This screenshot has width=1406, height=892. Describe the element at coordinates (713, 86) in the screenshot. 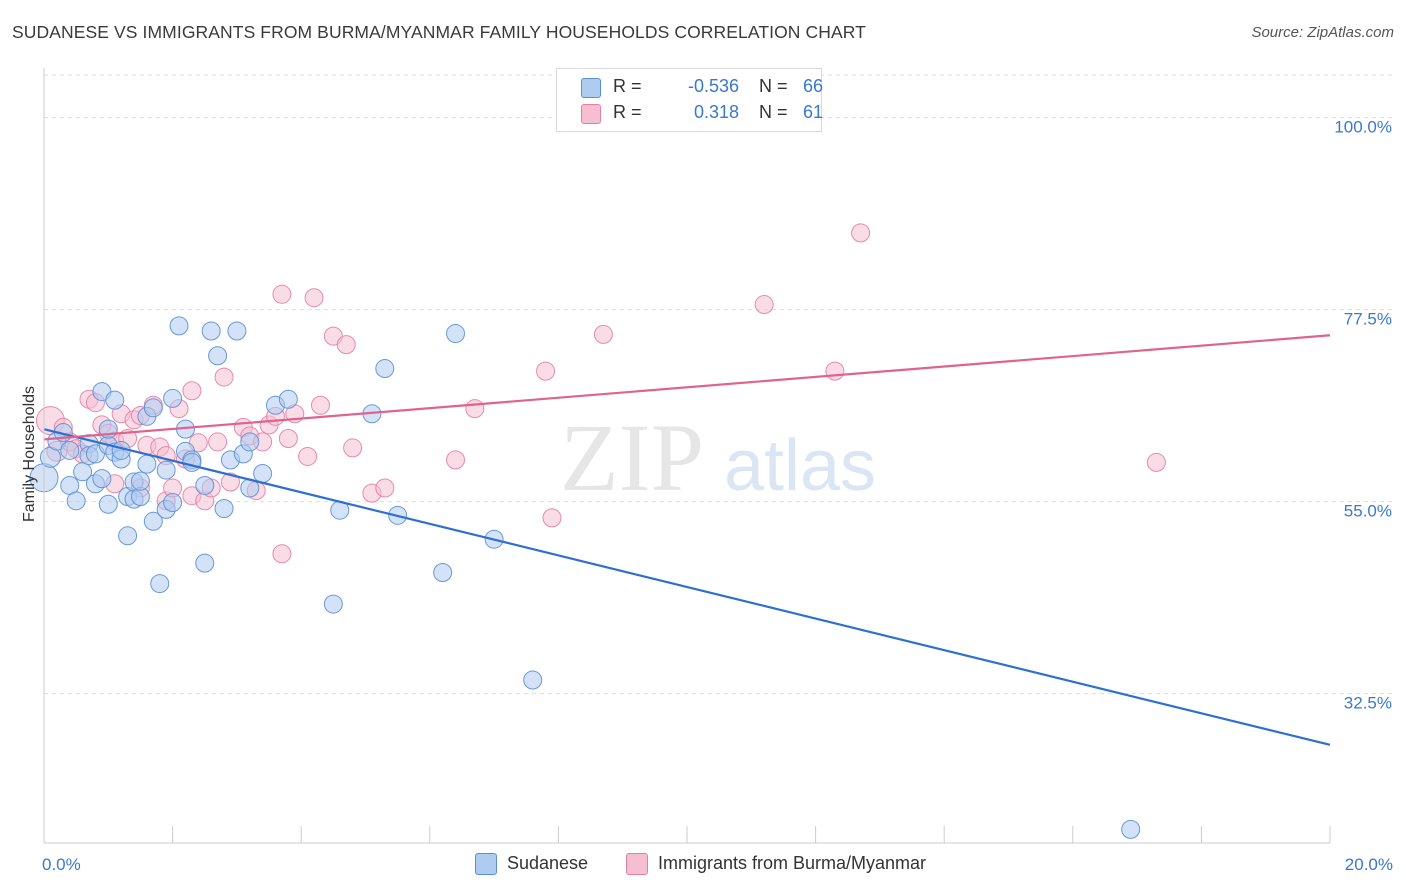

I see `legend-r-value: -0.536` at that location.